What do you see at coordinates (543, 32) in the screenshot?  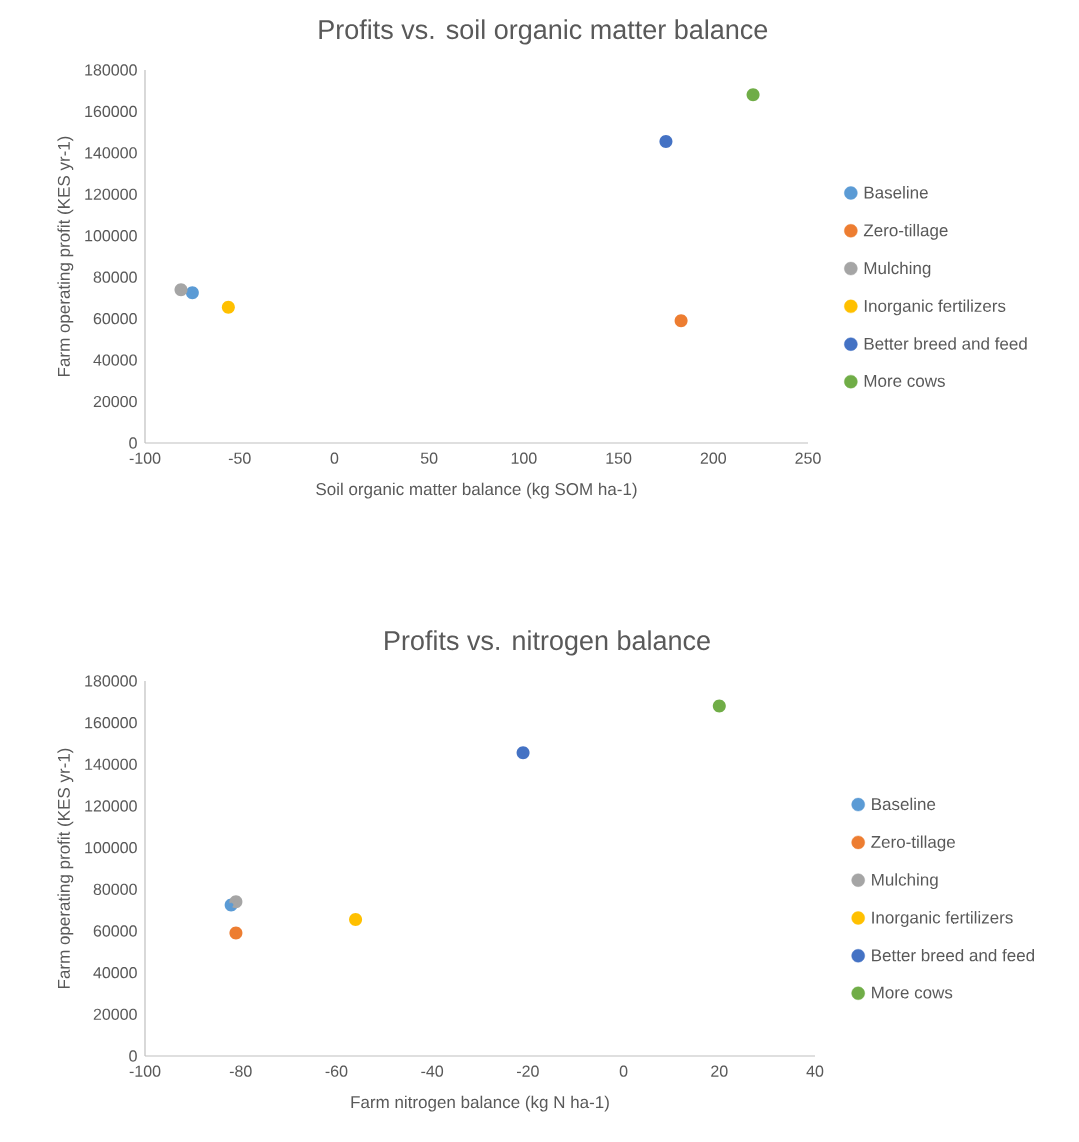 I see `chart-title: Profits vs. soil organic matter balance` at bounding box center [543, 32].